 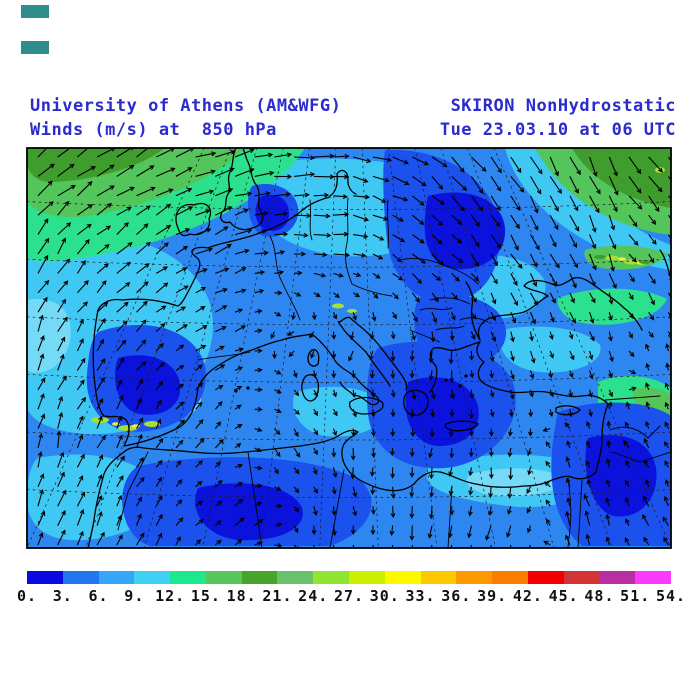 I want to click on colorbar-tick-label: 33., so click(x=420, y=596).